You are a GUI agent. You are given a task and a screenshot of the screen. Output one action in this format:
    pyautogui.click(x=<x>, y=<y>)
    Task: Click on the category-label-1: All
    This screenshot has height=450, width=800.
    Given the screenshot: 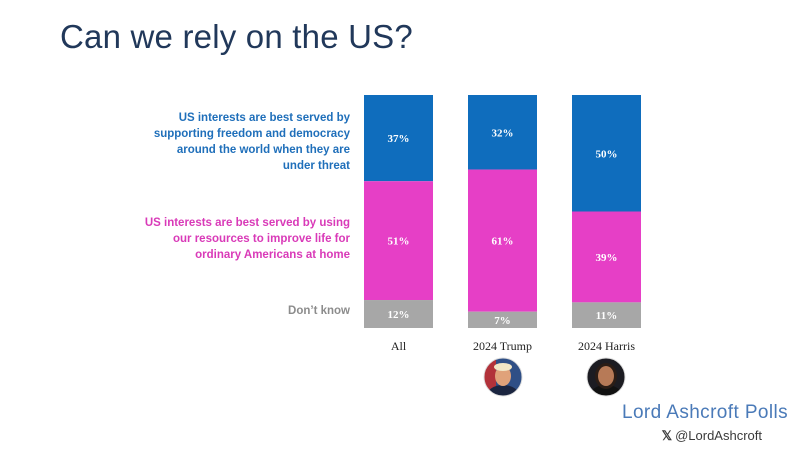 What is the action you would take?
    pyautogui.click(x=399, y=346)
    